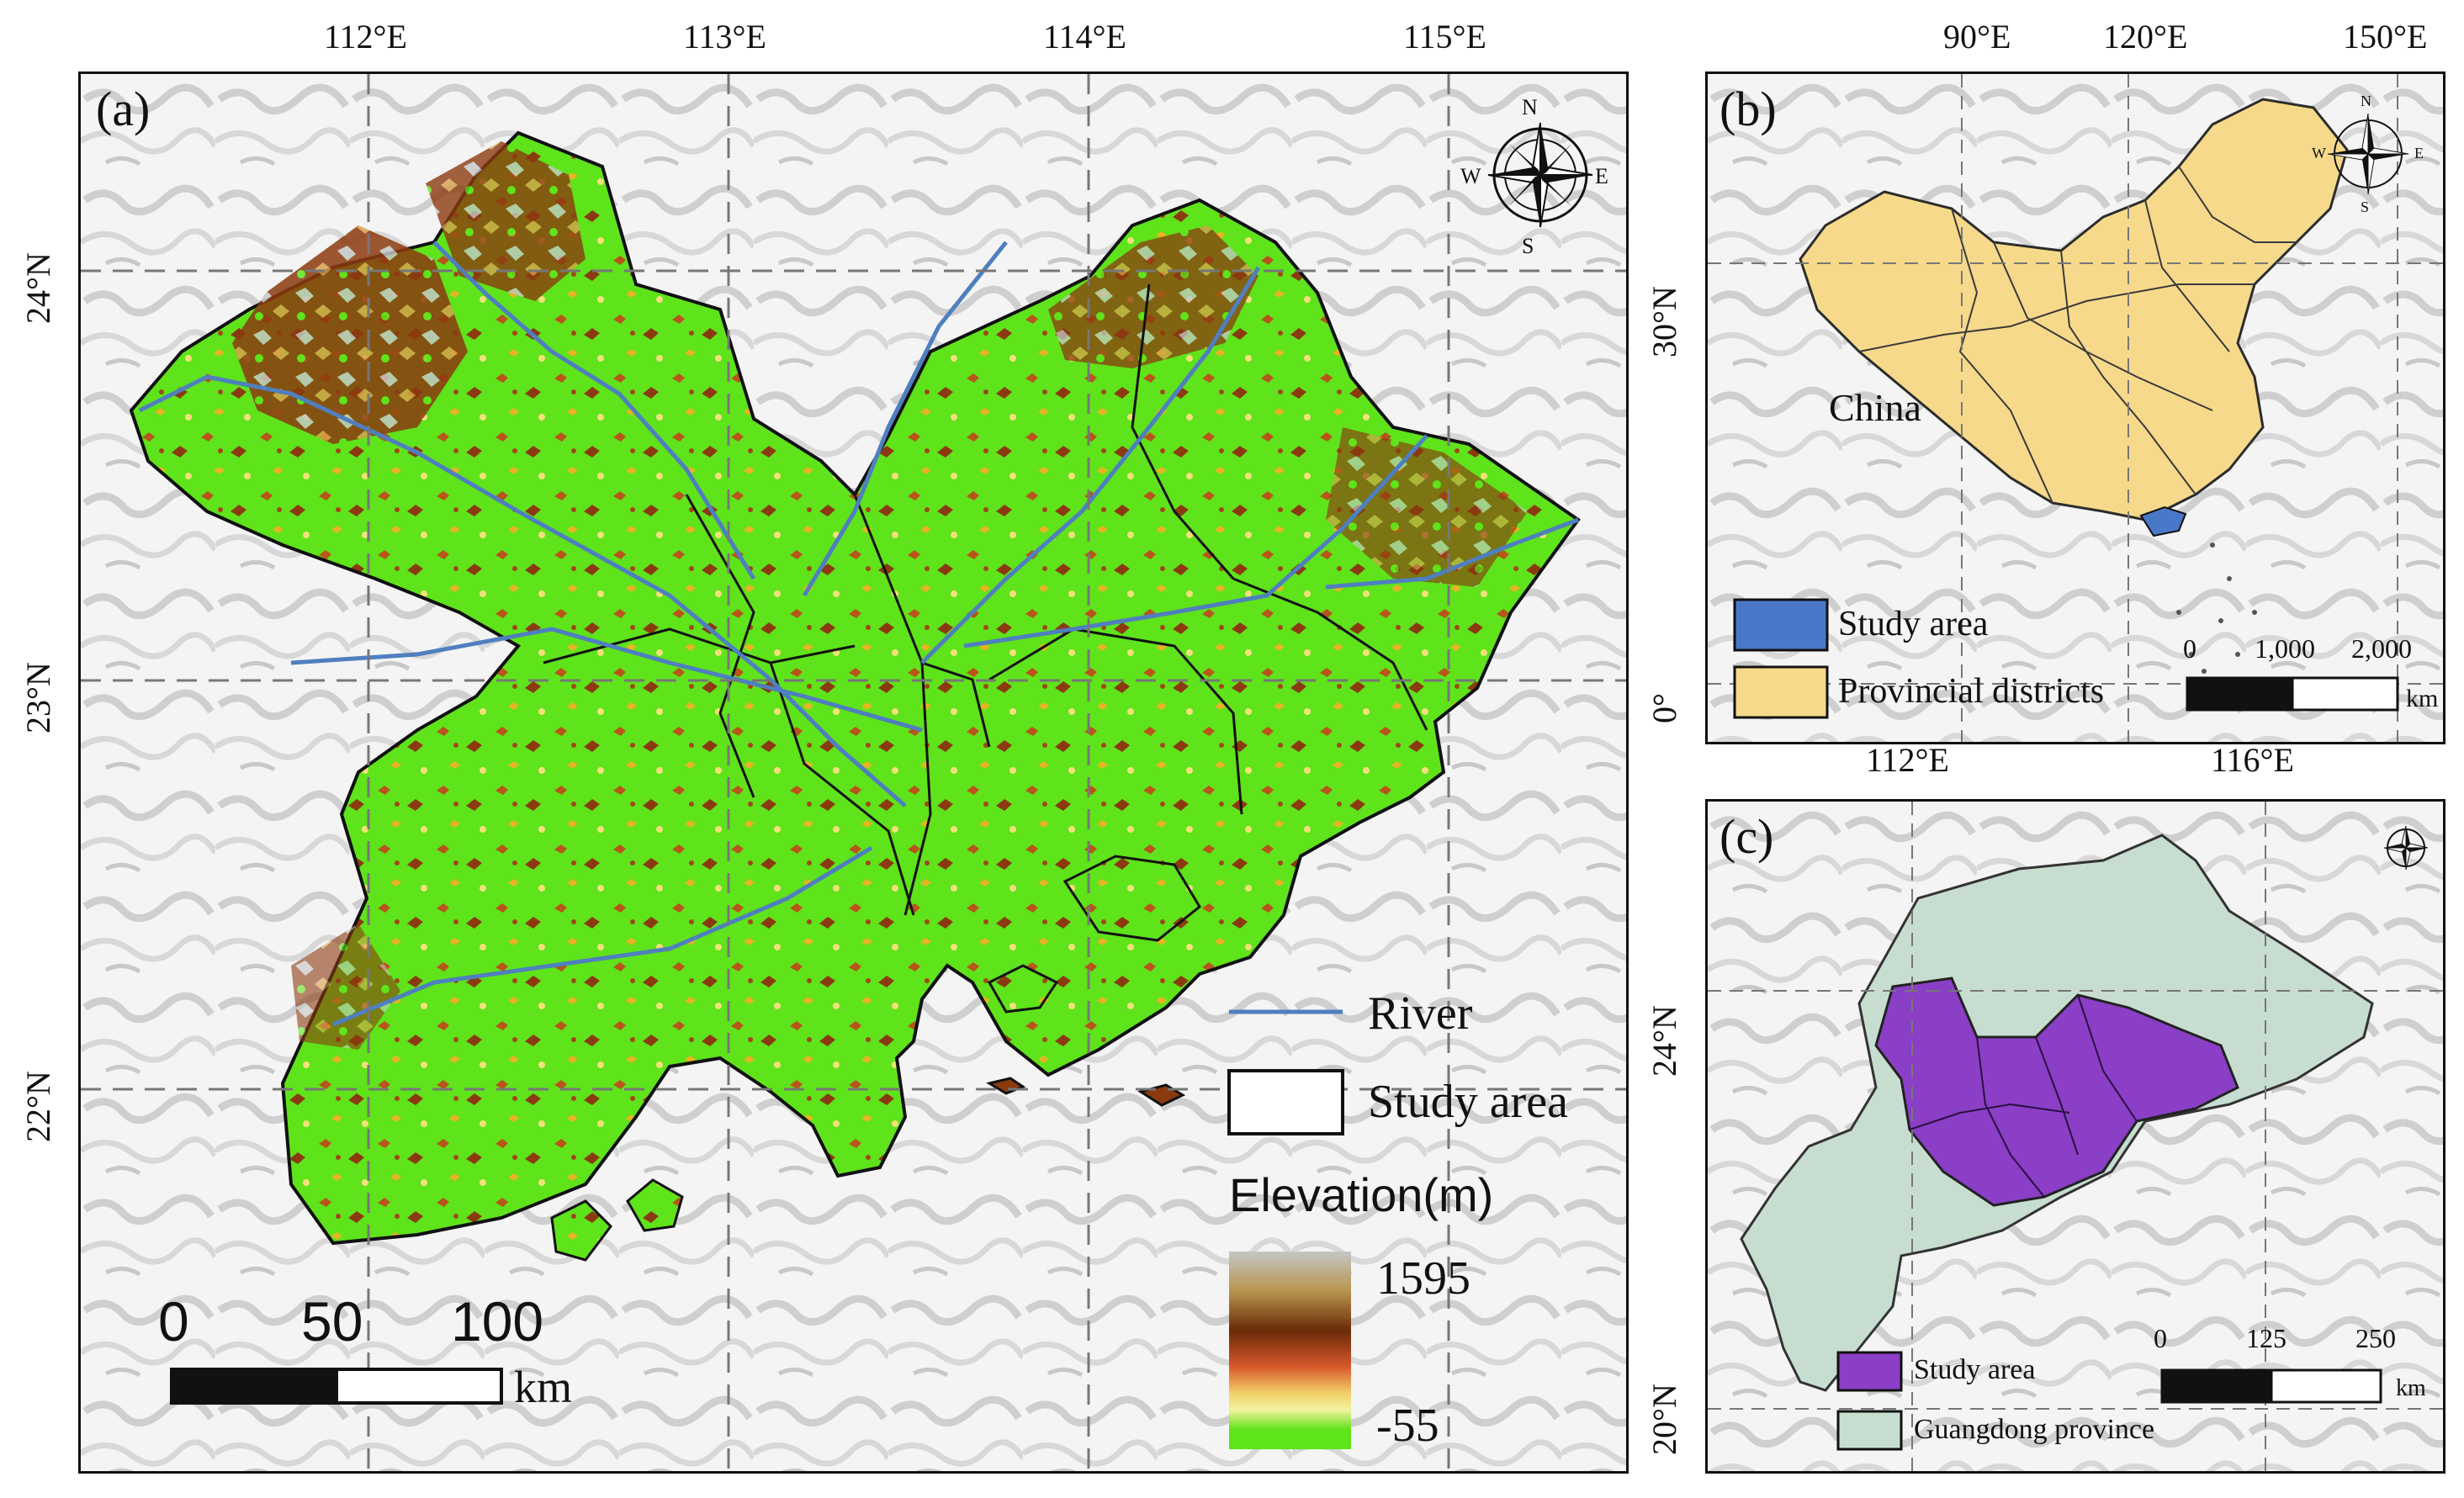  Describe the element at coordinates (2216, 608) in the screenshot. I see `south-china-sea-islands` at that location.